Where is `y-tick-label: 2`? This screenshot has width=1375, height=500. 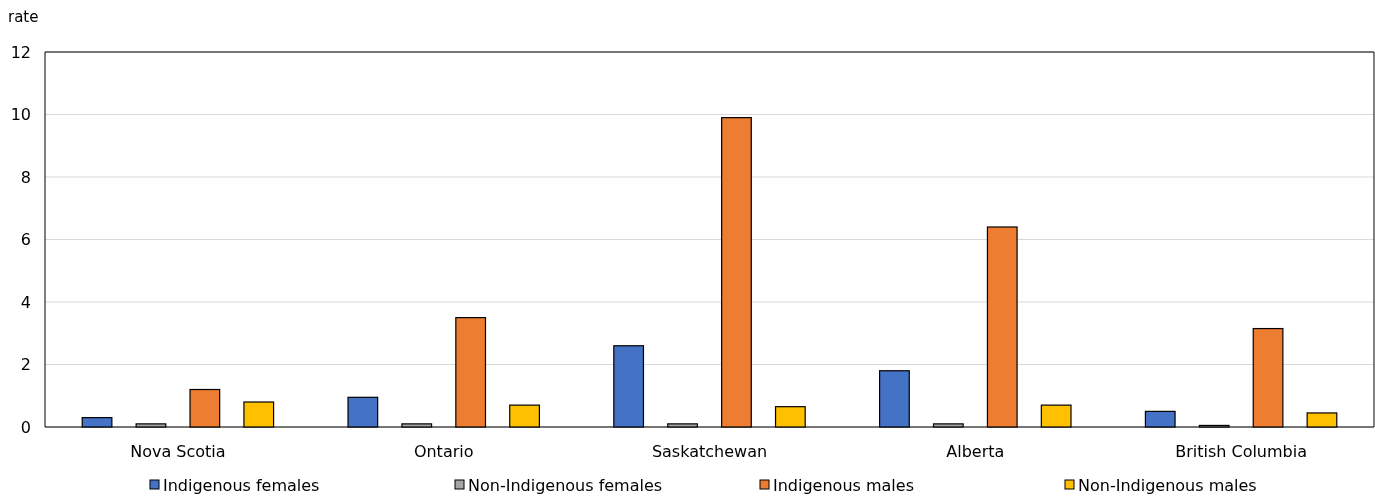
y-tick-label: 2 is located at coordinates (25, 365).